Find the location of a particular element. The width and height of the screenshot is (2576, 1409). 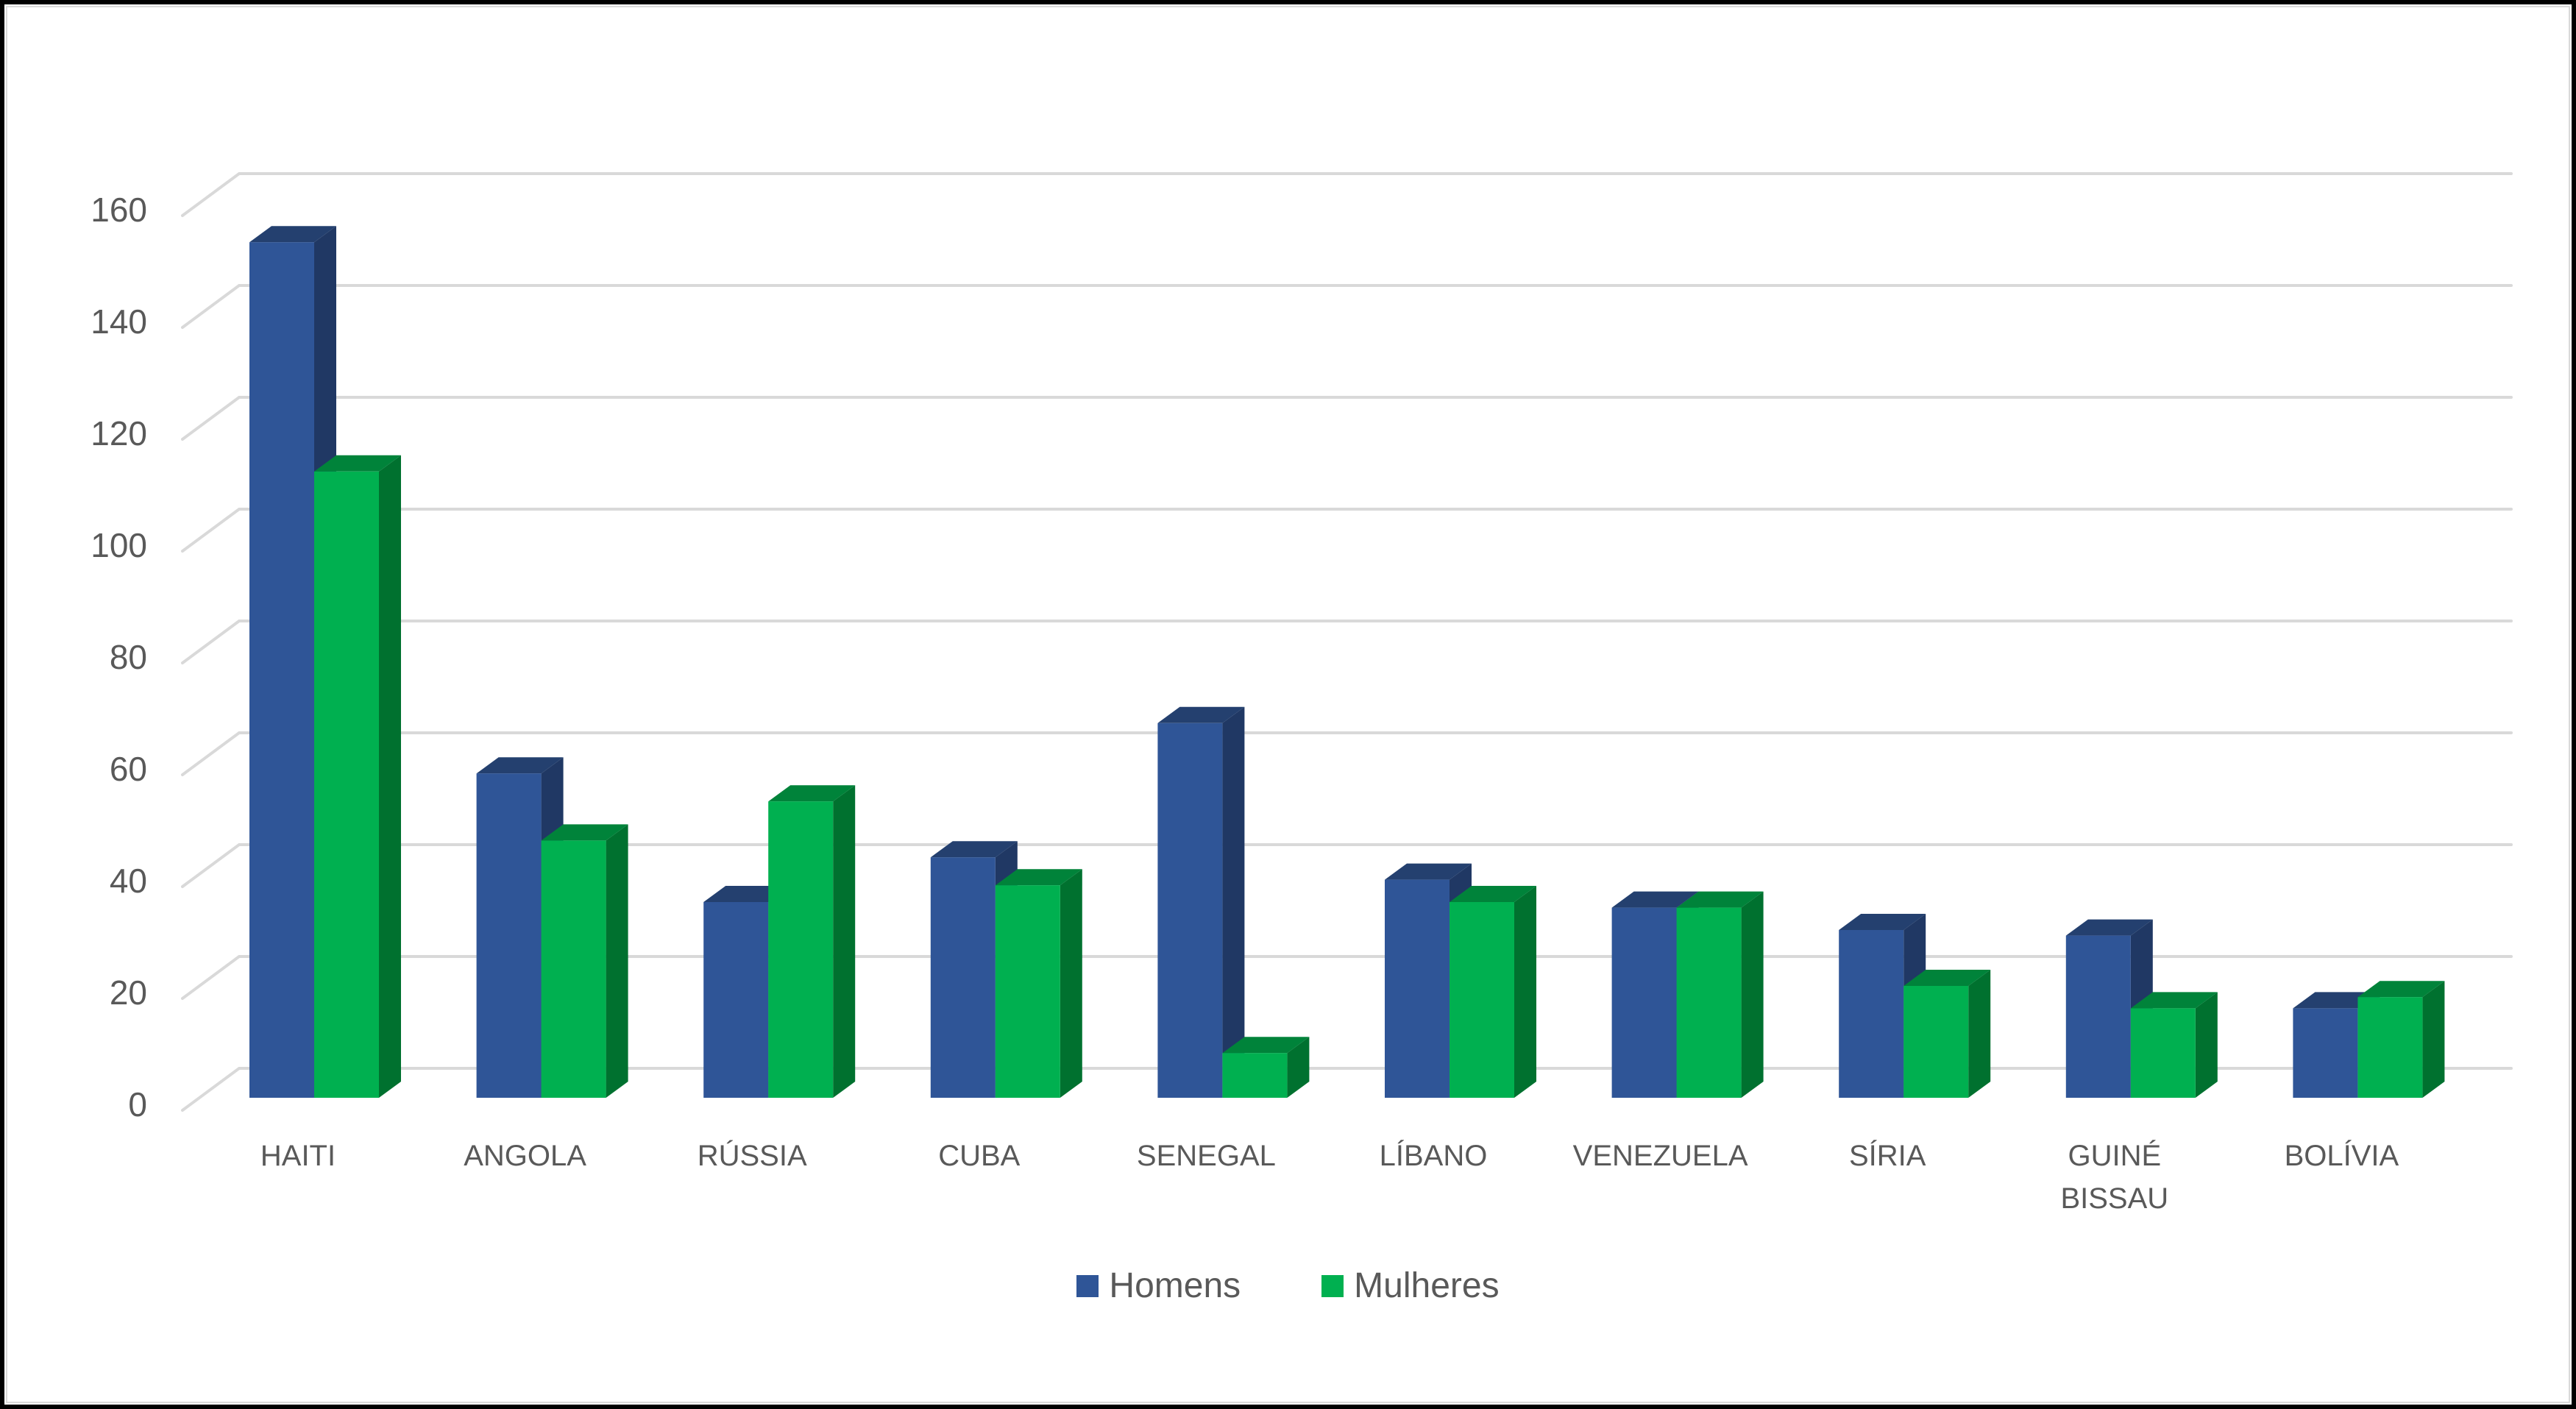

y-tick-label: 0 is located at coordinates (137, 1104).